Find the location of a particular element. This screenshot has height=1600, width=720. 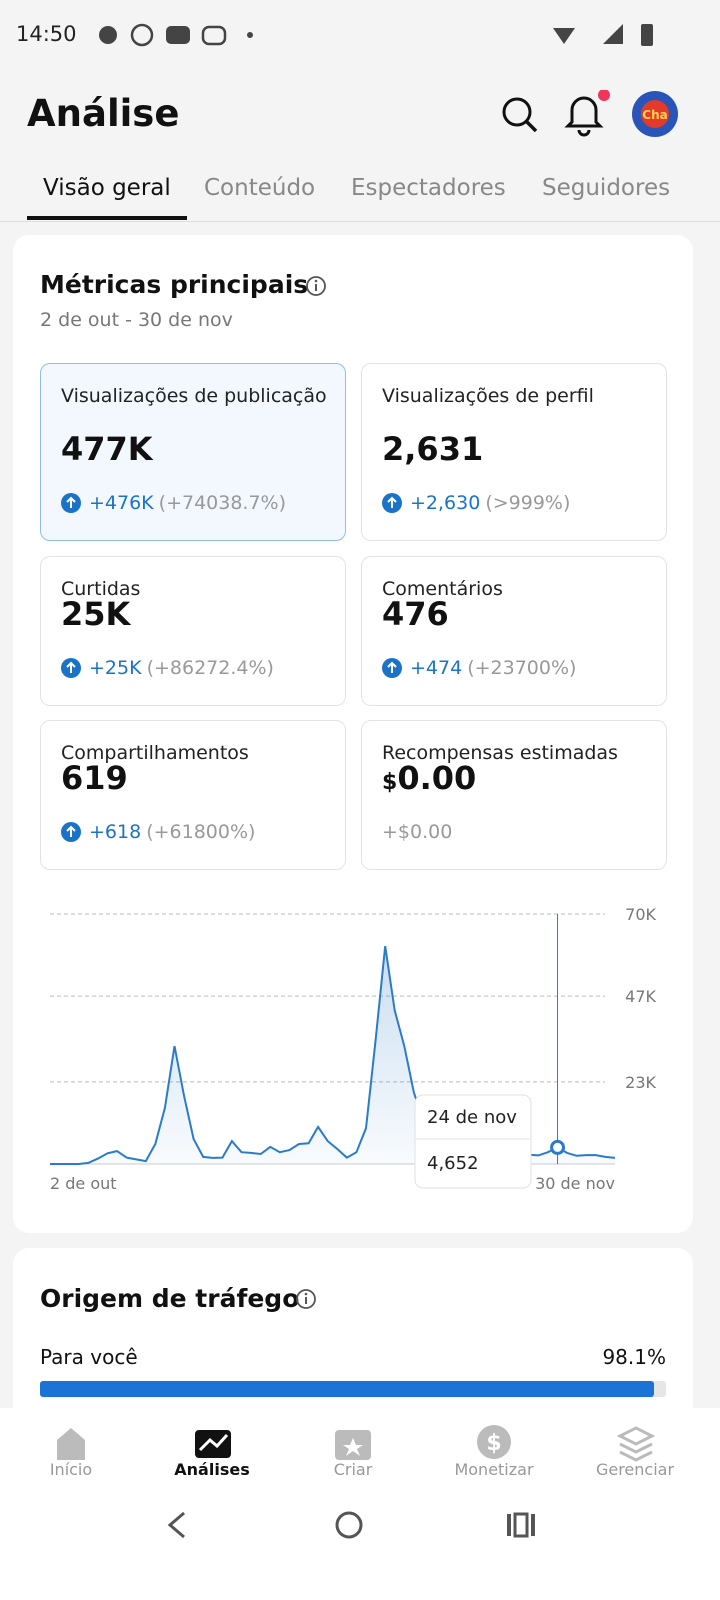

system-nav is located at coordinates (351, 1525).